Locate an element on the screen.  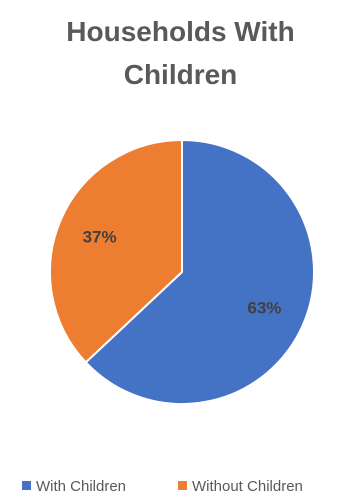
legend-swatch-without-children is located at coordinates (182, 485).